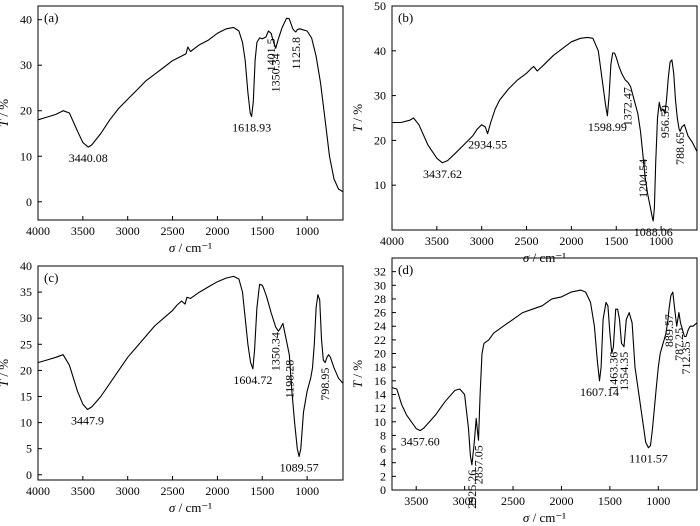 The height and width of the screenshot is (526, 700). Describe the element at coordinates (680, 148) in the screenshot. I see `peak-label: 788.65` at that location.